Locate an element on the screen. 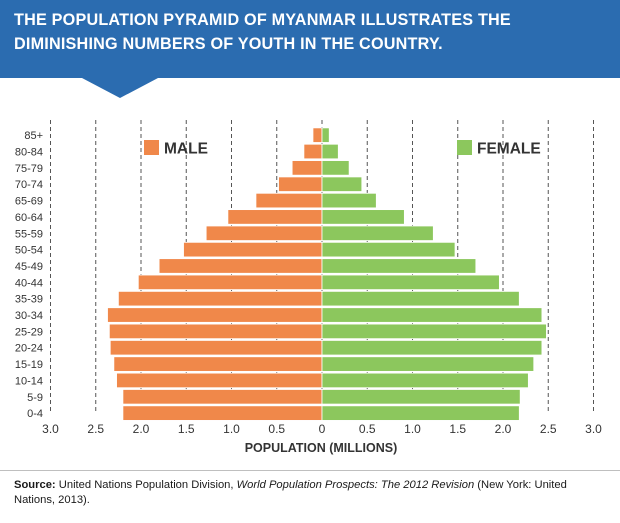 This screenshot has height=523, width=620. legend-swatch-female is located at coordinates (464, 147).